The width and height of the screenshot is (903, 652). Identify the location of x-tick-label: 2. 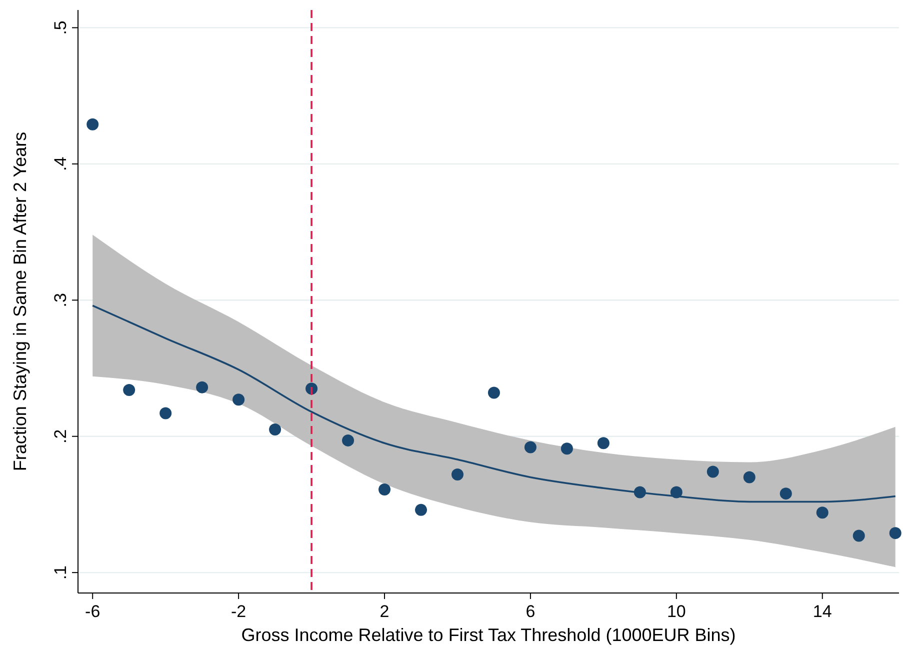
(385, 611).